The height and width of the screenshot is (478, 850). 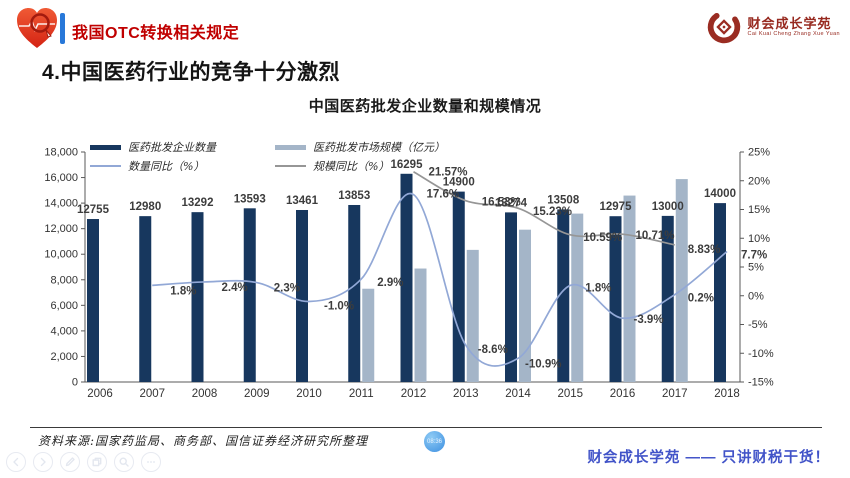 I want to click on bar-value-label: 12755, so click(x=93, y=210).